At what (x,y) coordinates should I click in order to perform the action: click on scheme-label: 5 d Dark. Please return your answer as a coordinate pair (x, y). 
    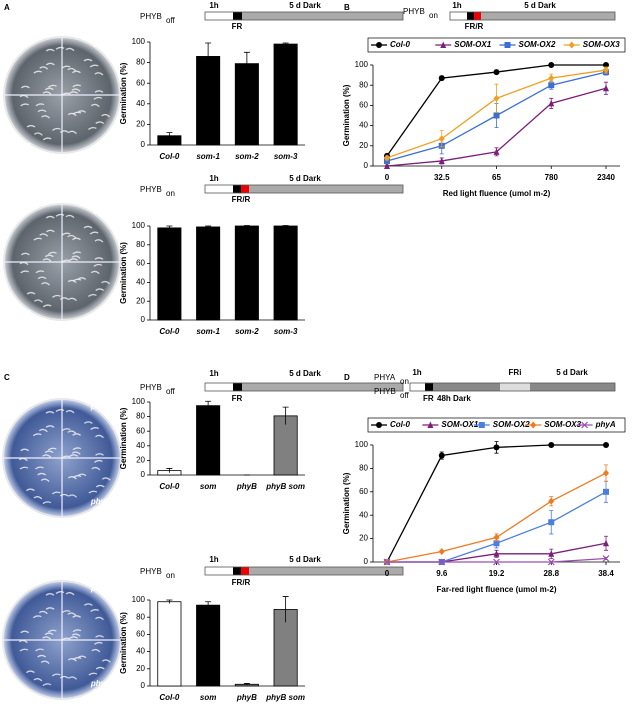
    Looking at the image, I should click on (540, 5).